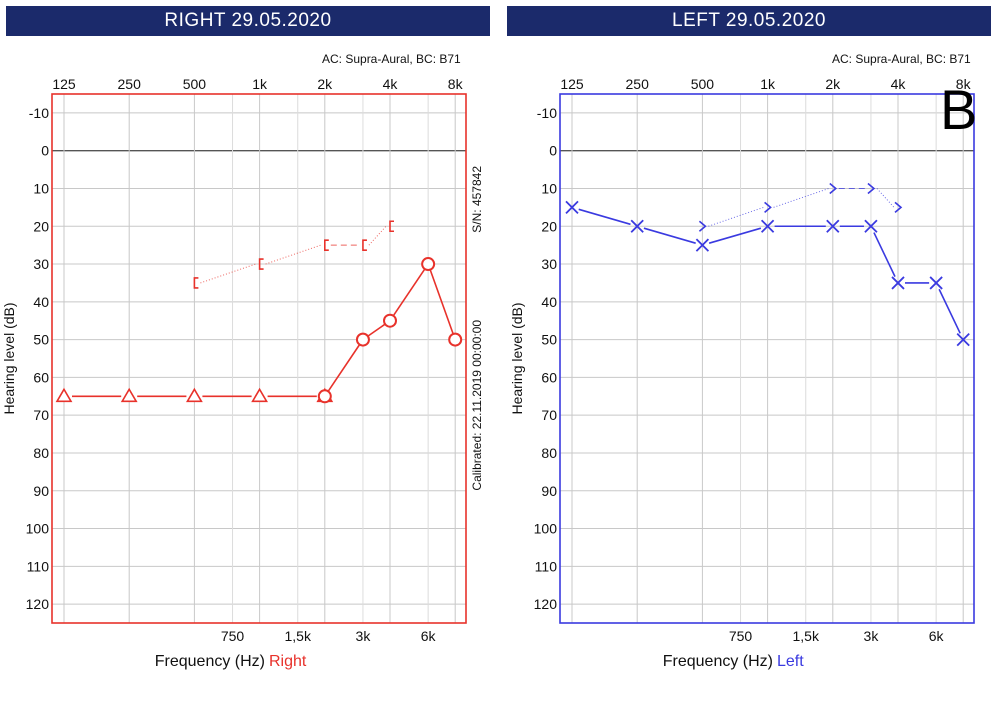 The width and height of the screenshot is (1000, 709). Describe the element at coordinates (964, 84) in the screenshot. I see `x-tick-label-top: 8k` at that location.